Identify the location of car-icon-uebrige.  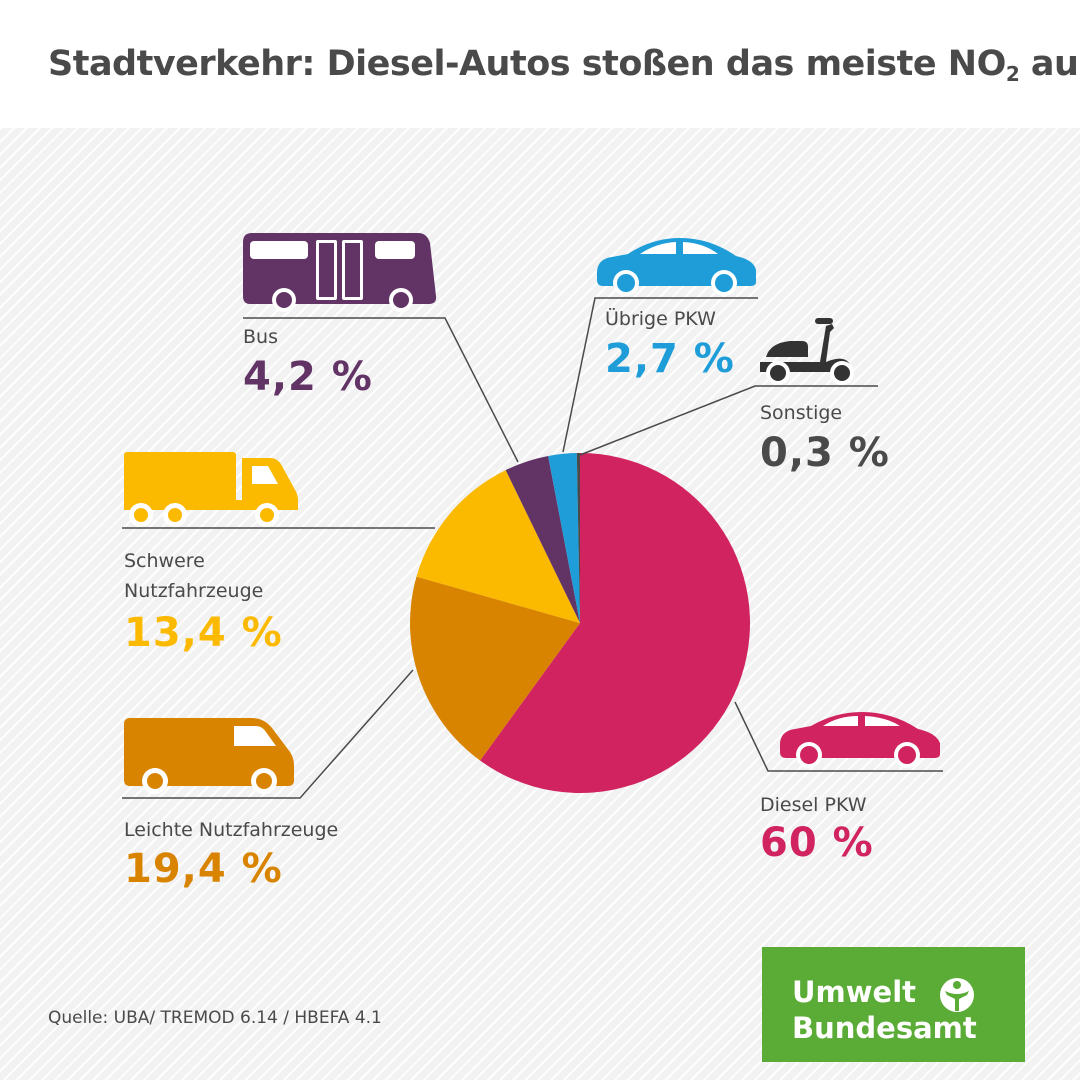
(676, 267).